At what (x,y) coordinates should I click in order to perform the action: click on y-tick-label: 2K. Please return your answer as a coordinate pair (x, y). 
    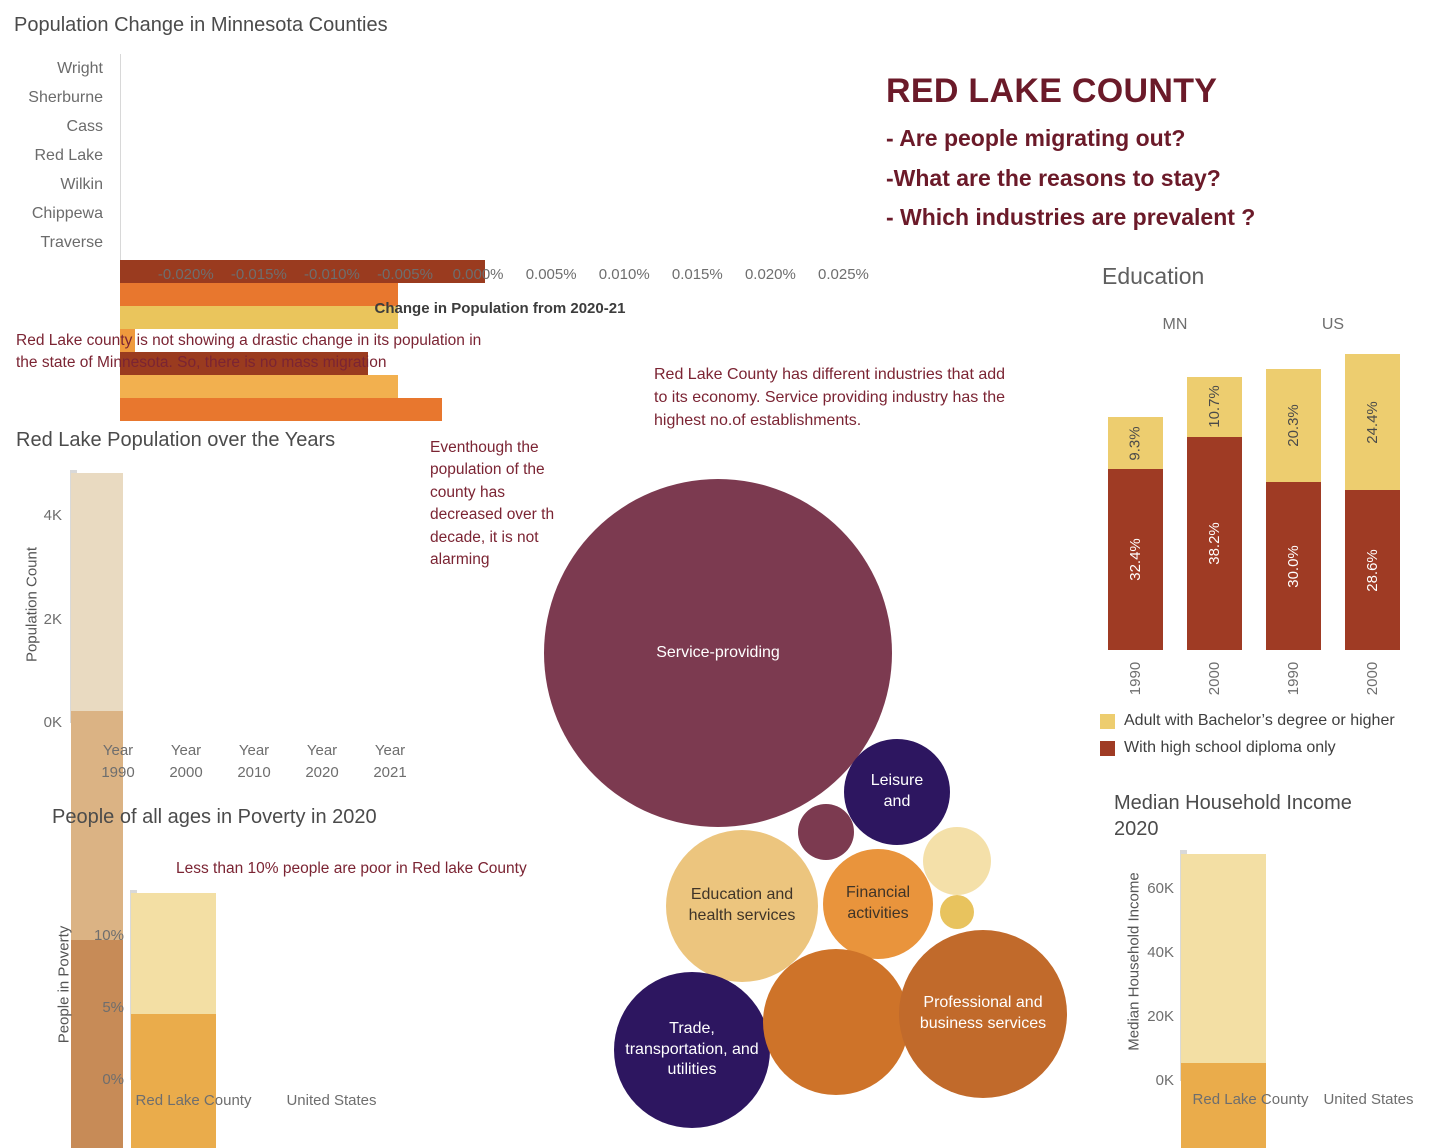
    Looking at the image, I should click on (52, 619).